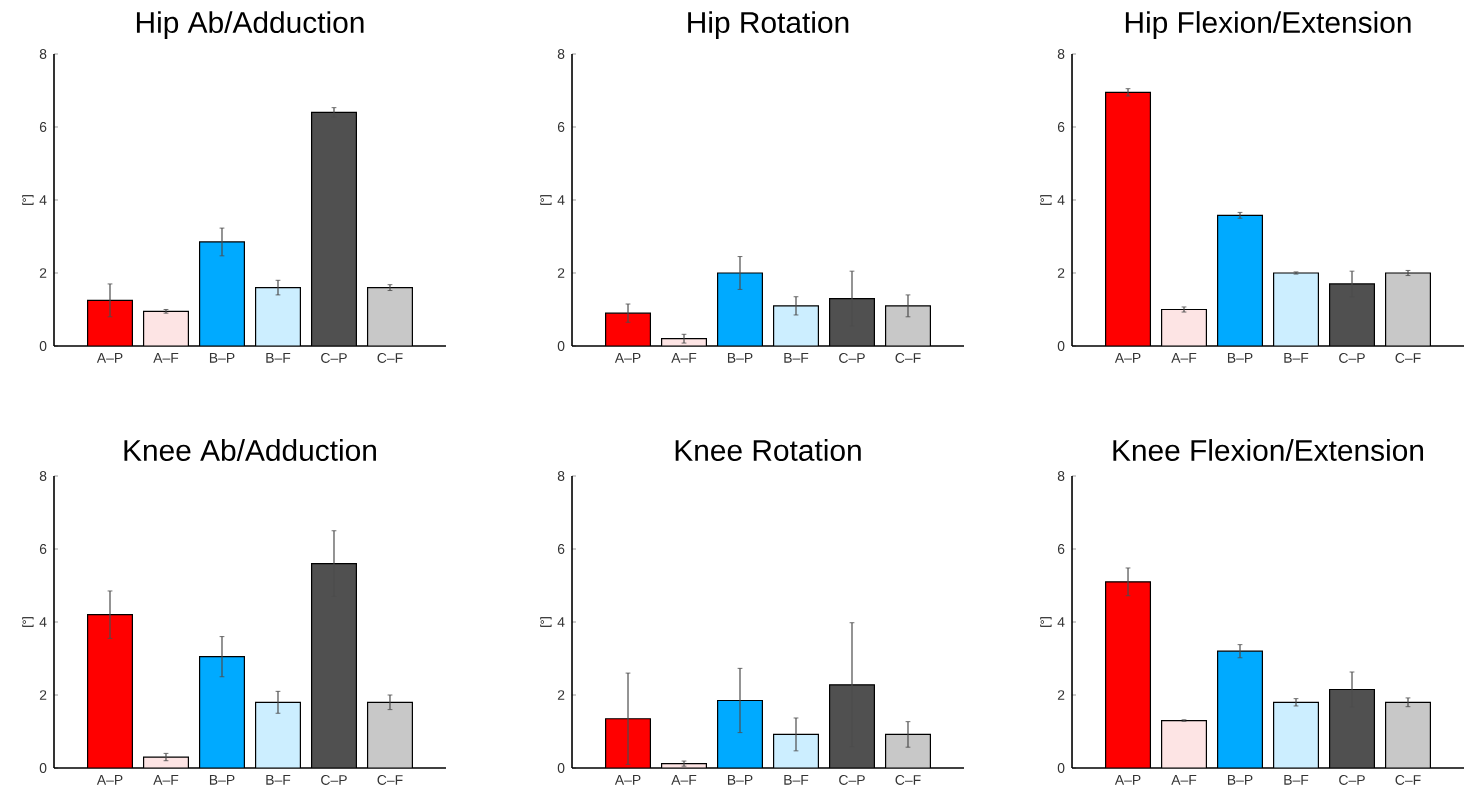 Image resolution: width=1468 pixels, height=806 pixels. I want to click on chart-title: Knee Rotation, so click(768, 450).